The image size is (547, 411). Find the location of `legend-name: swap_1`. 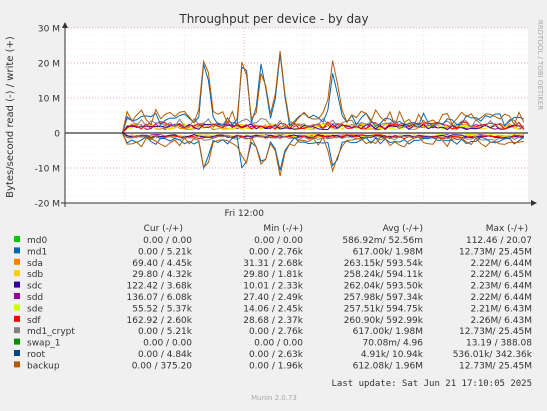

legend-name: swap_1 is located at coordinates (44, 344).